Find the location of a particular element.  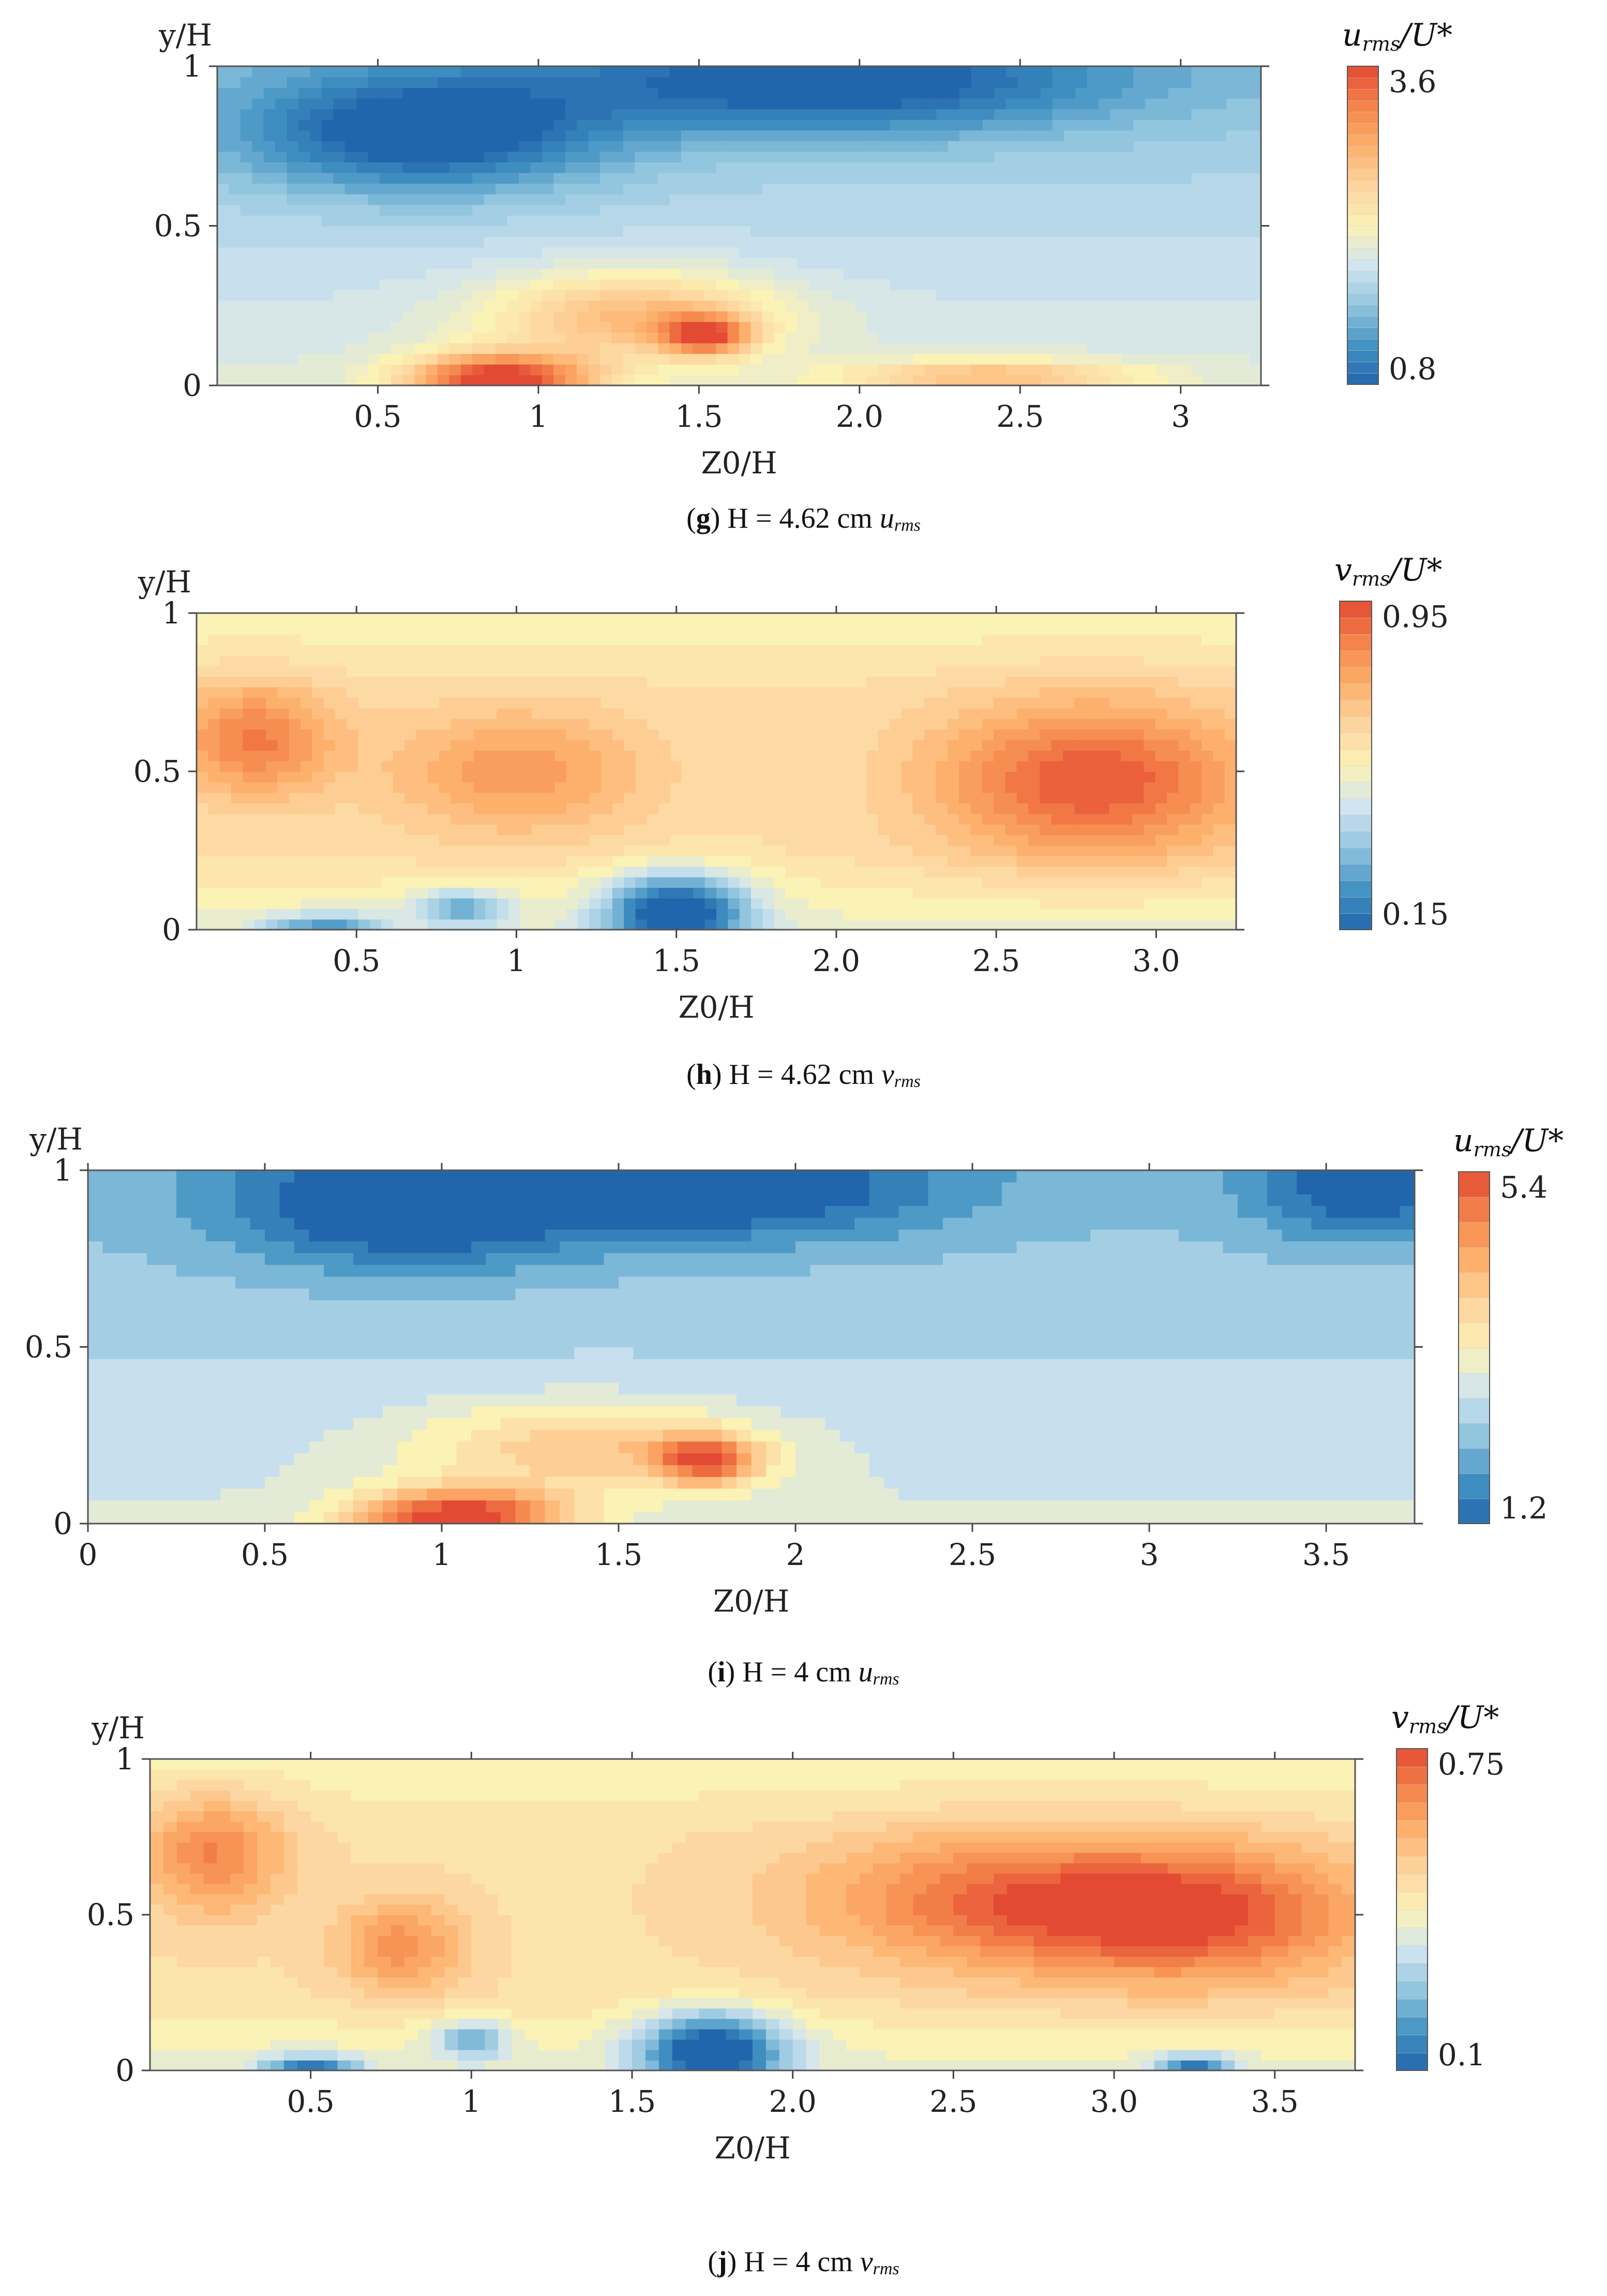

y-tick-label-h: 1 is located at coordinates (171, 613).